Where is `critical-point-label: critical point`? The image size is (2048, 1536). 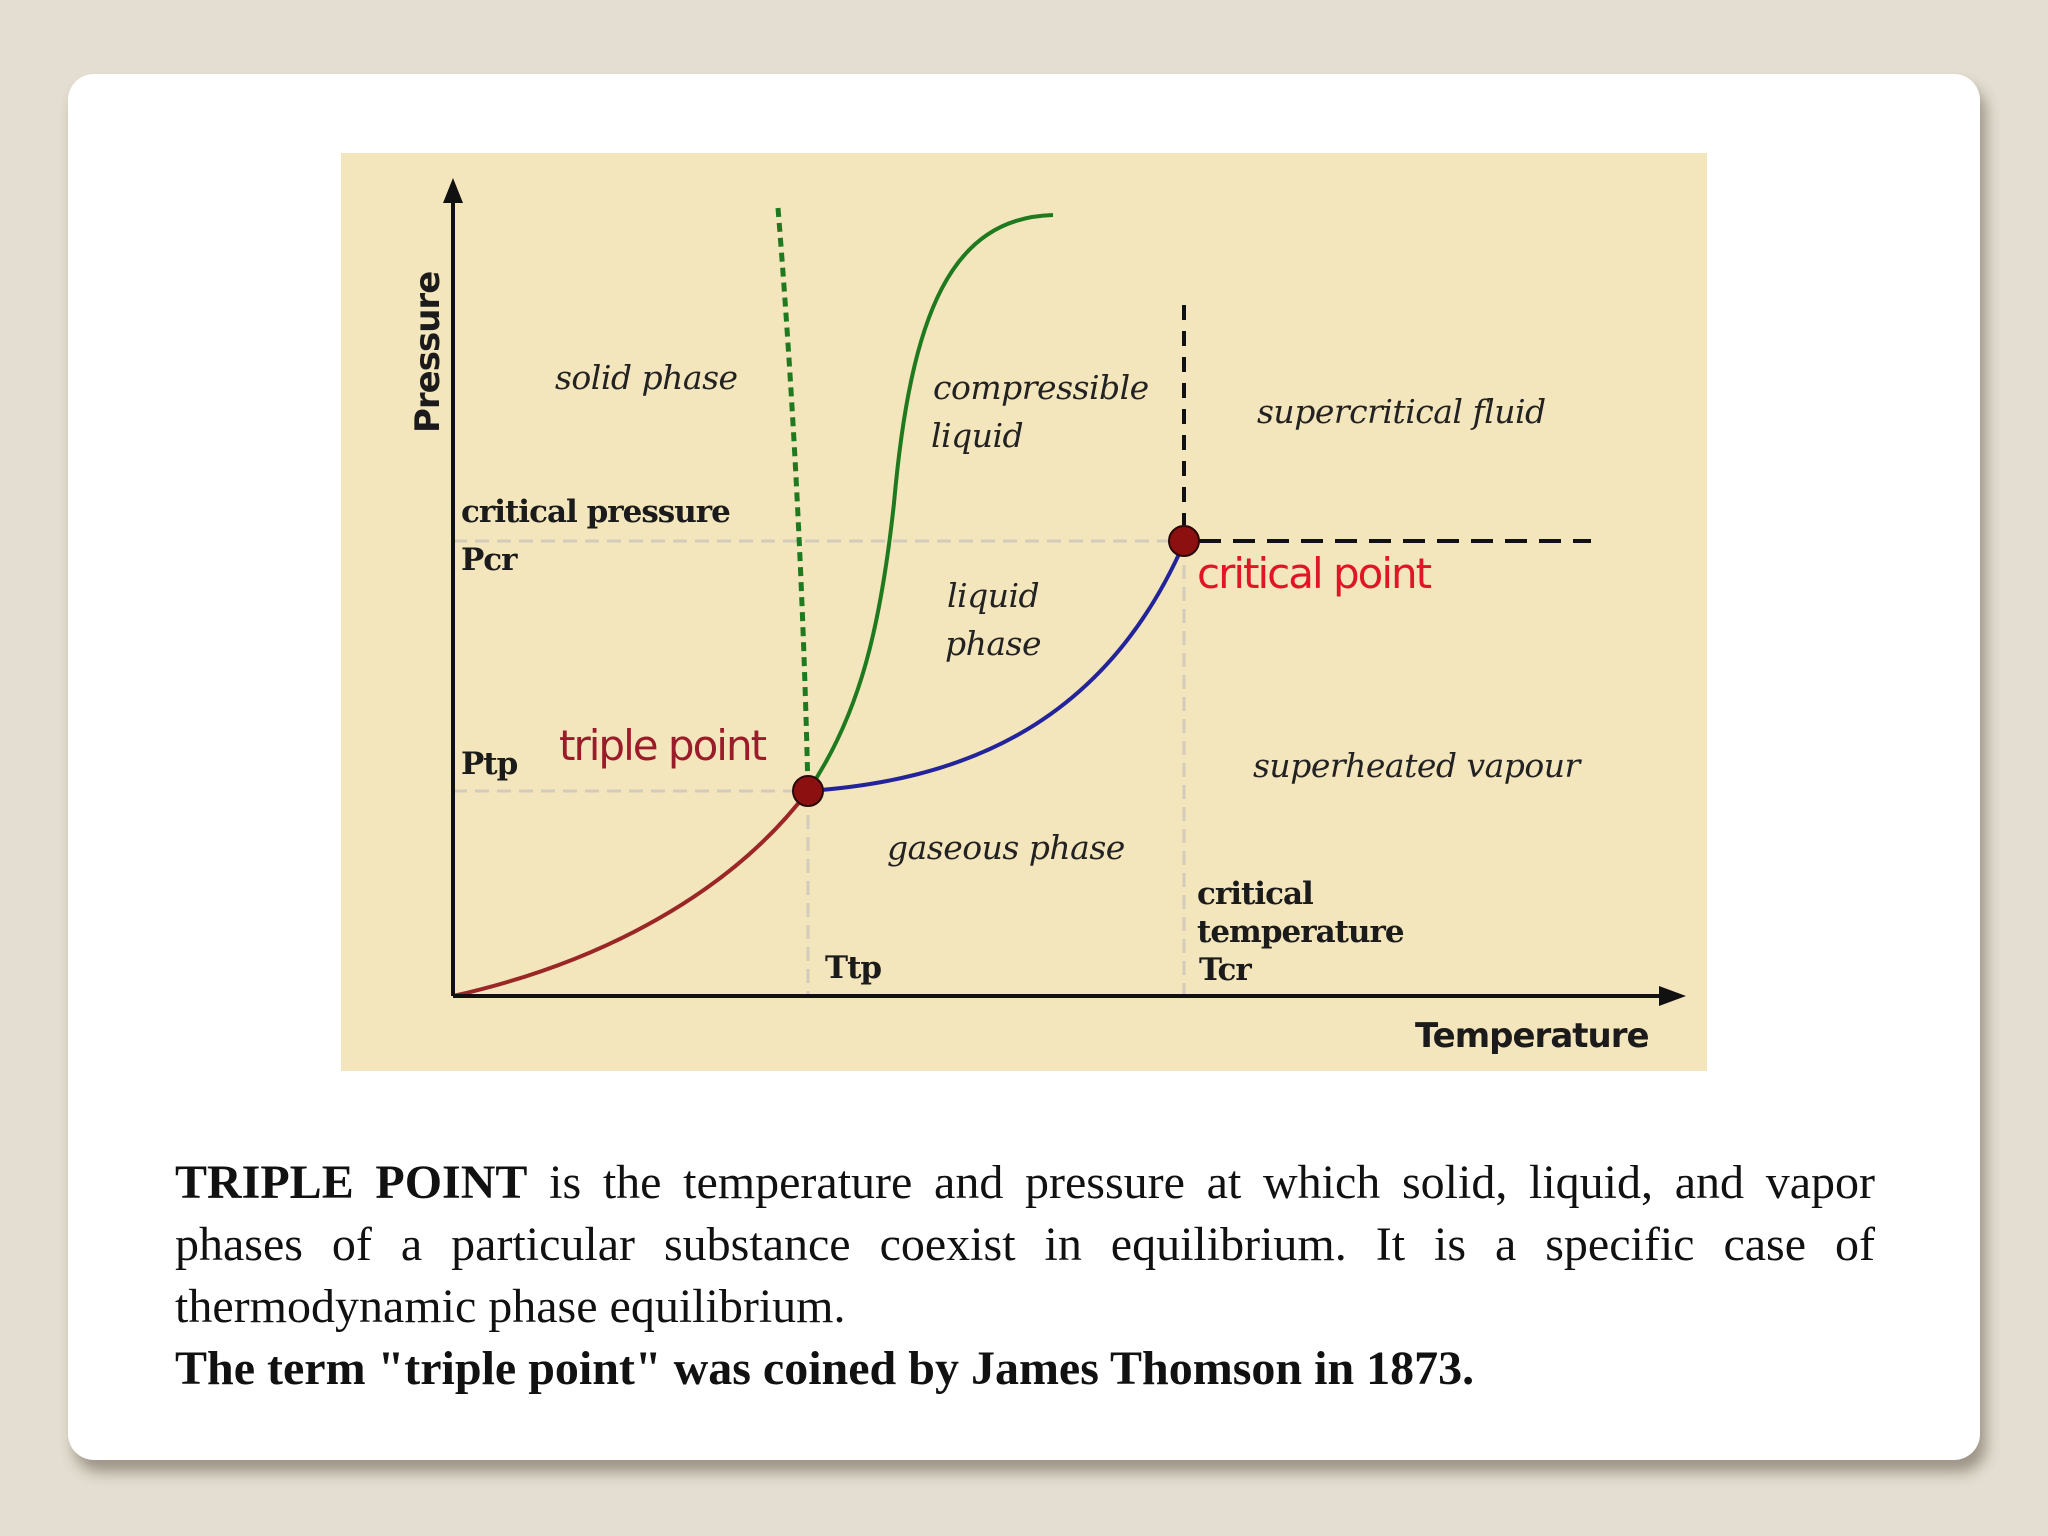
critical-point-label: critical point is located at coordinates (1314, 573).